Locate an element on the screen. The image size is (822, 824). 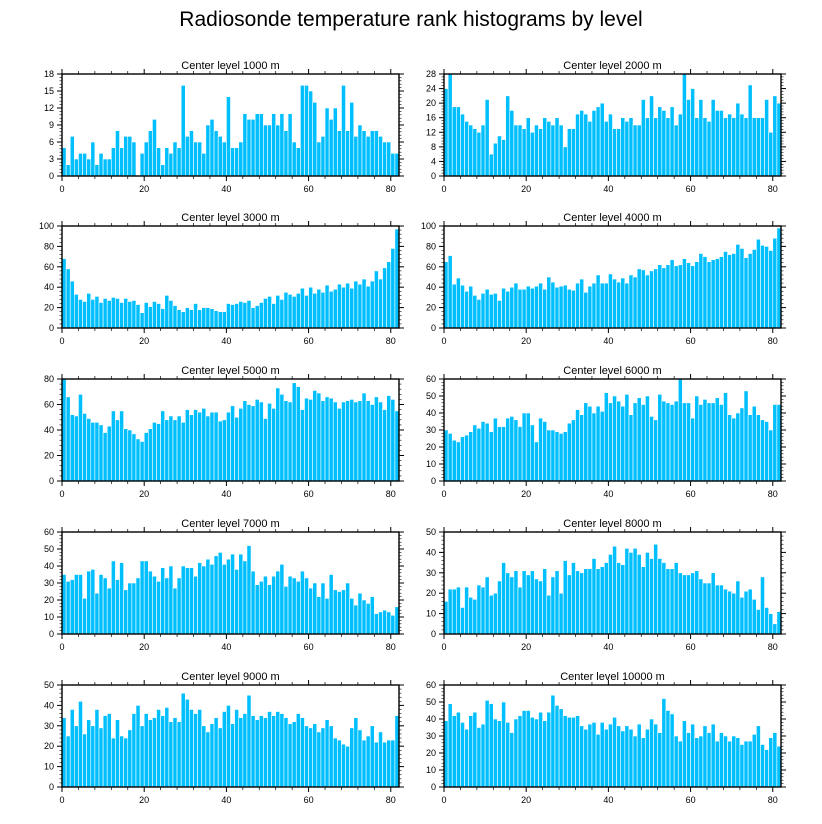
panel-title: Center level 3000 m is located at coordinates (230, 218).